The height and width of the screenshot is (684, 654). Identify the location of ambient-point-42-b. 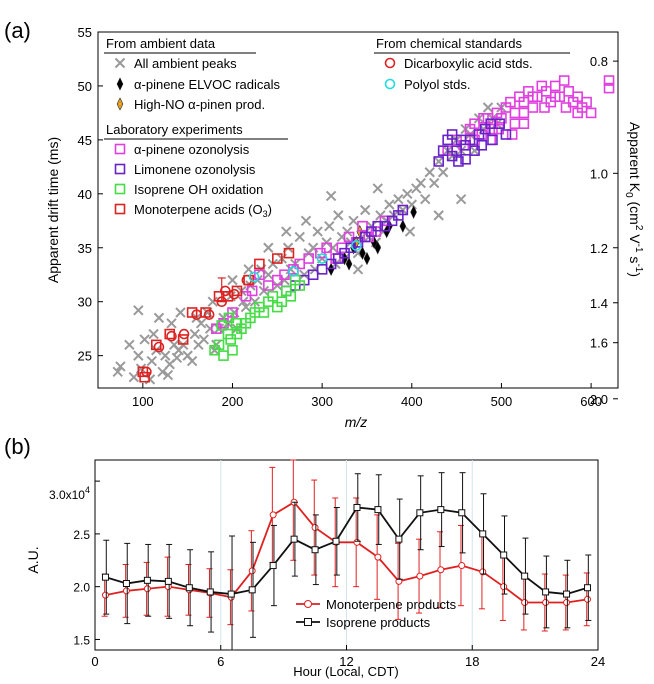
(273, 264).